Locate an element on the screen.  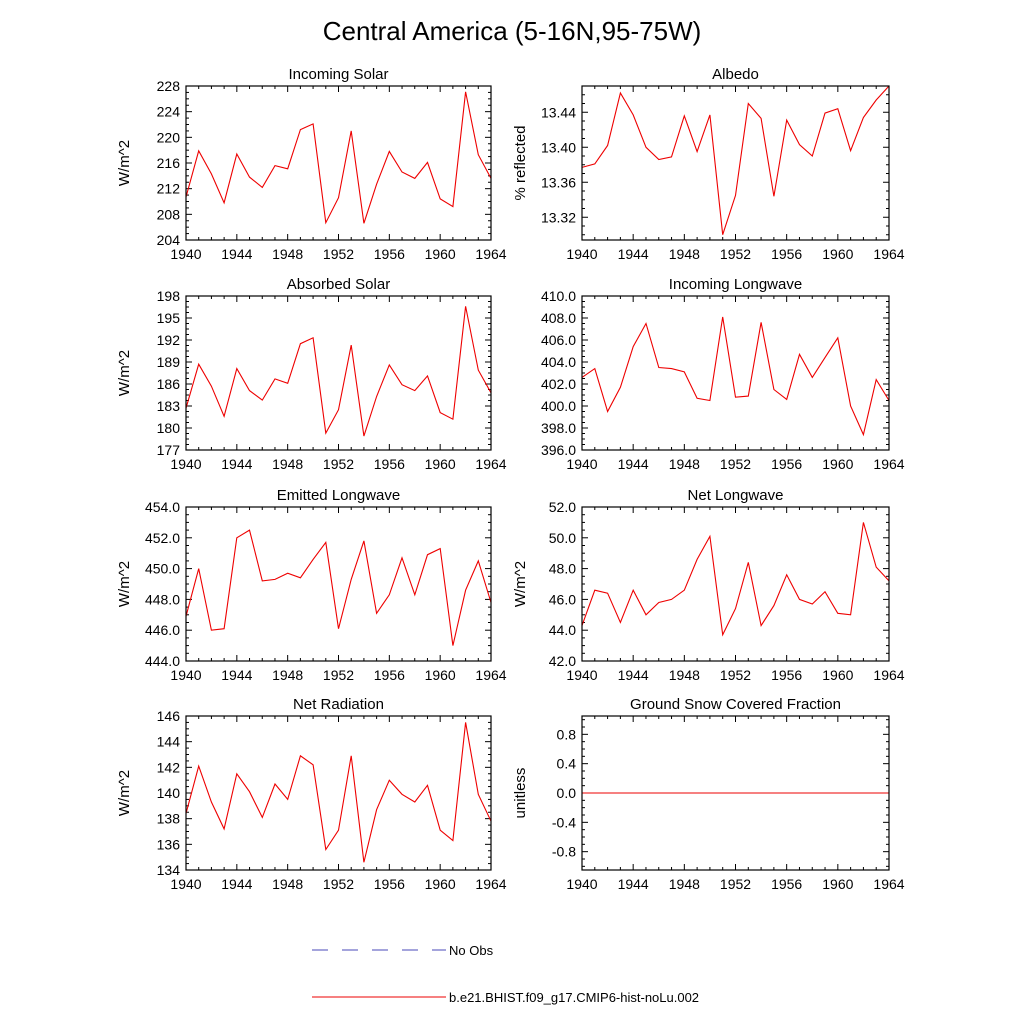
y-tick-label: 186 is located at coordinates (169, 384).